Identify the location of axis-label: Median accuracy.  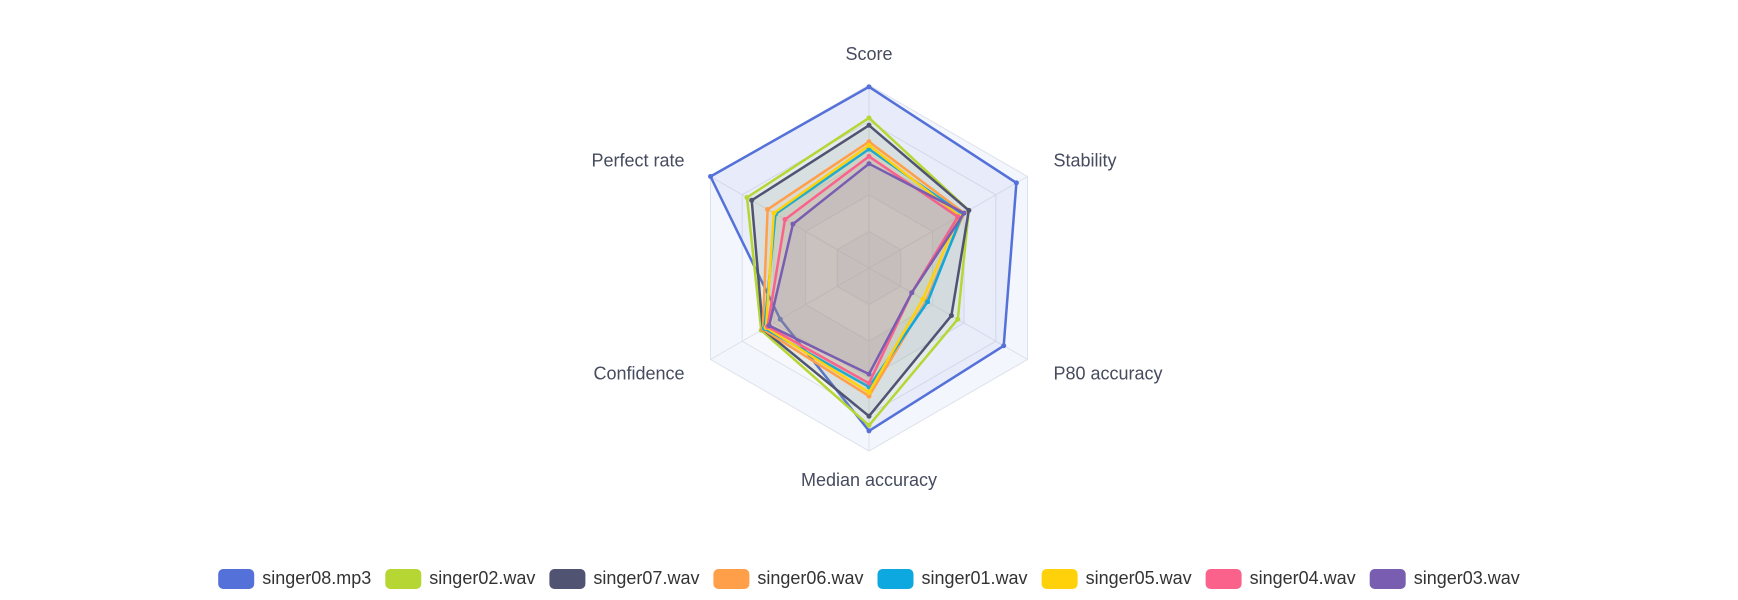
(869, 480).